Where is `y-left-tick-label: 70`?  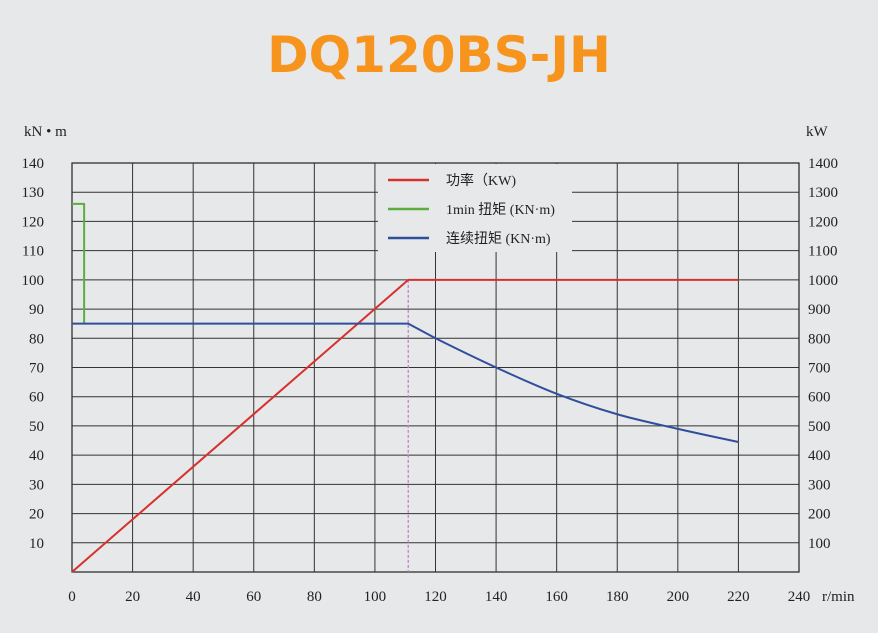
y-left-tick-label: 70 is located at coordinates (36, 369).